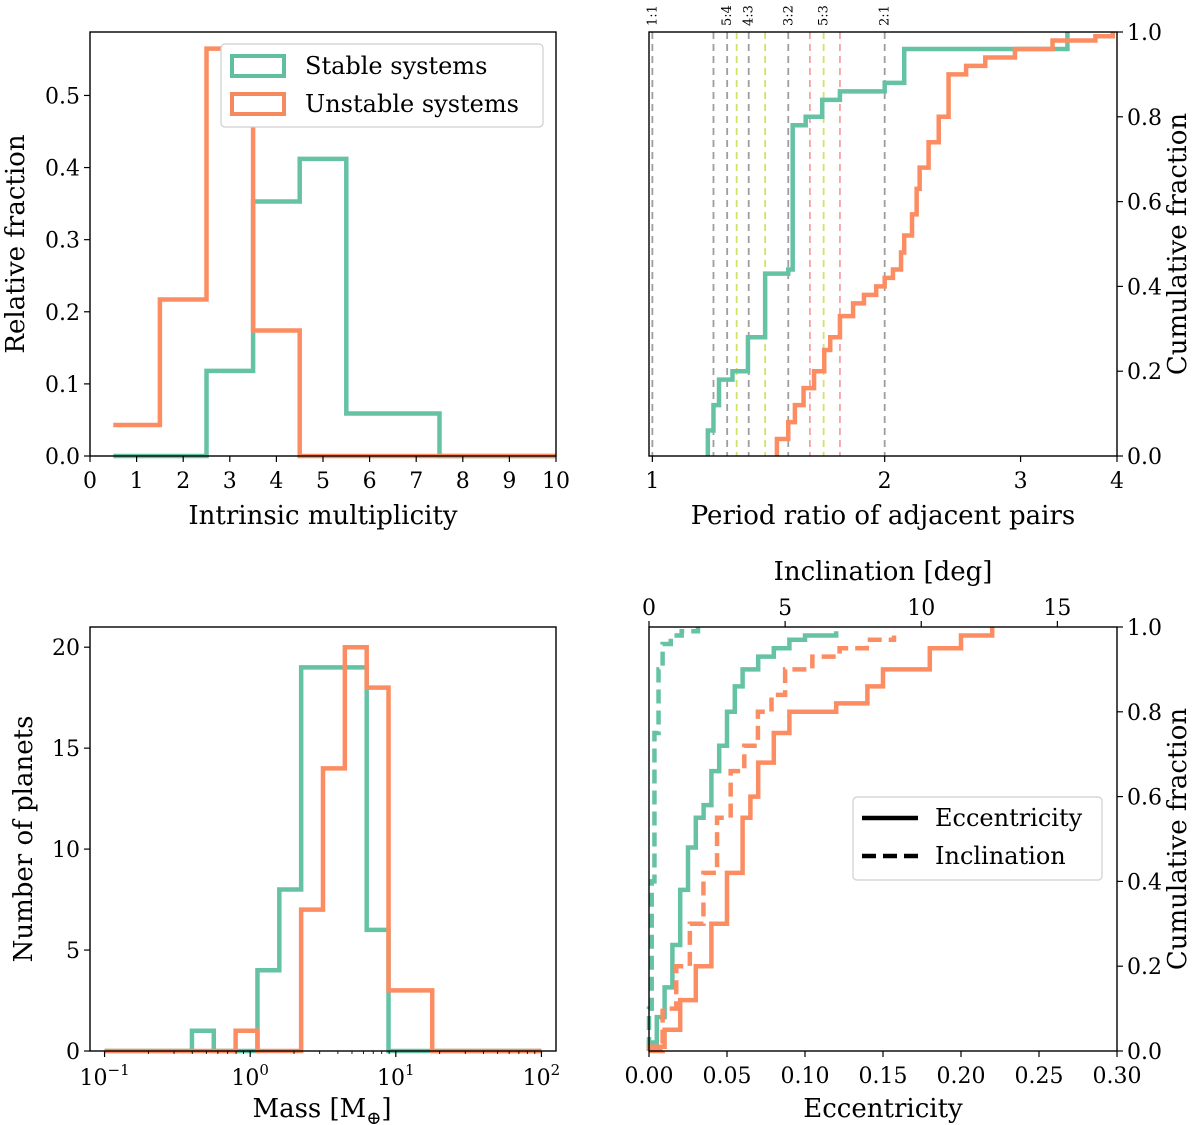  What do you see at coordinates (945, 244) in the screenshot?
I see `cdf-unstable` at bounding box center [945, 244].